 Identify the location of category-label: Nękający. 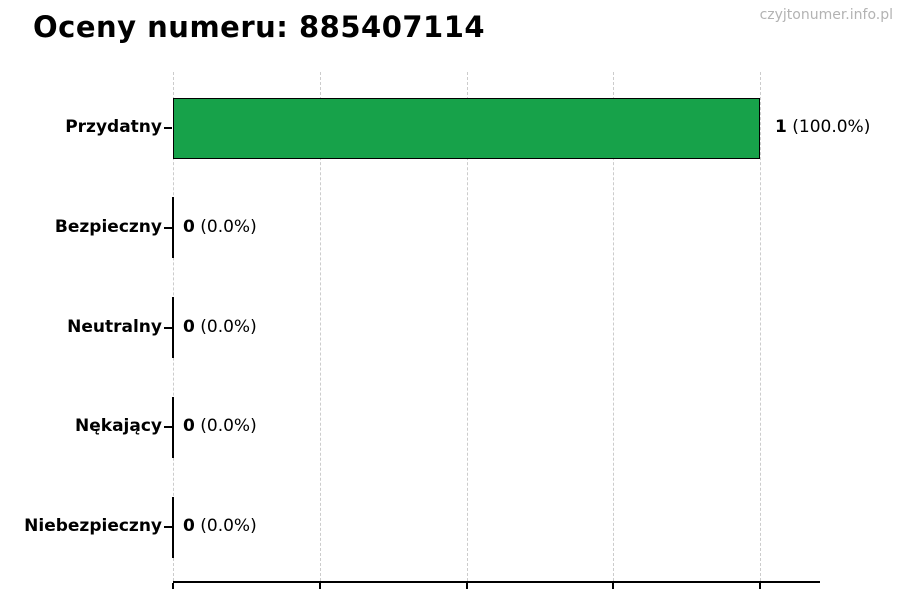
(118, 426).